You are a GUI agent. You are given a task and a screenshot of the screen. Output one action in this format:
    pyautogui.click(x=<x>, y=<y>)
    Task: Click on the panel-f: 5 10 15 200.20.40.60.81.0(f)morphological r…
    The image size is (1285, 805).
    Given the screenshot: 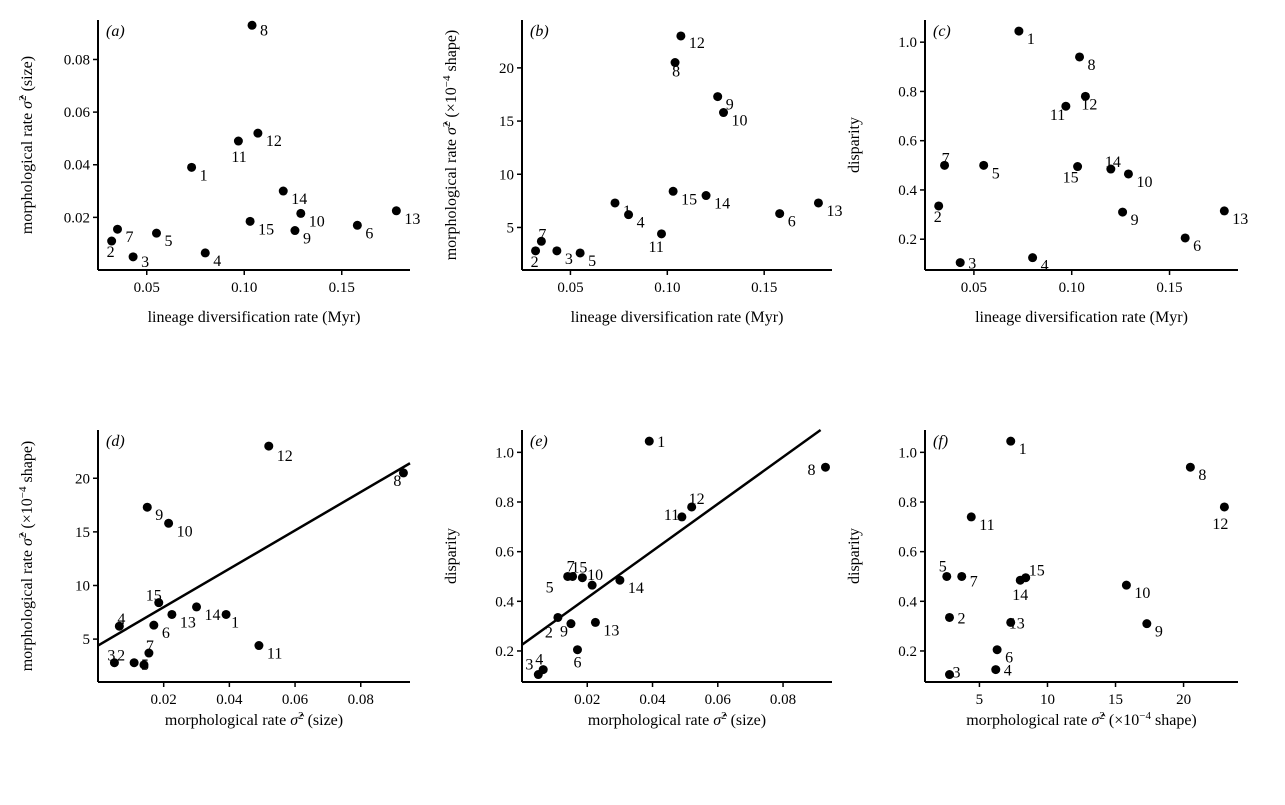 What is the action you would take?
    pyautogui.click(x=1042, y=579)
    